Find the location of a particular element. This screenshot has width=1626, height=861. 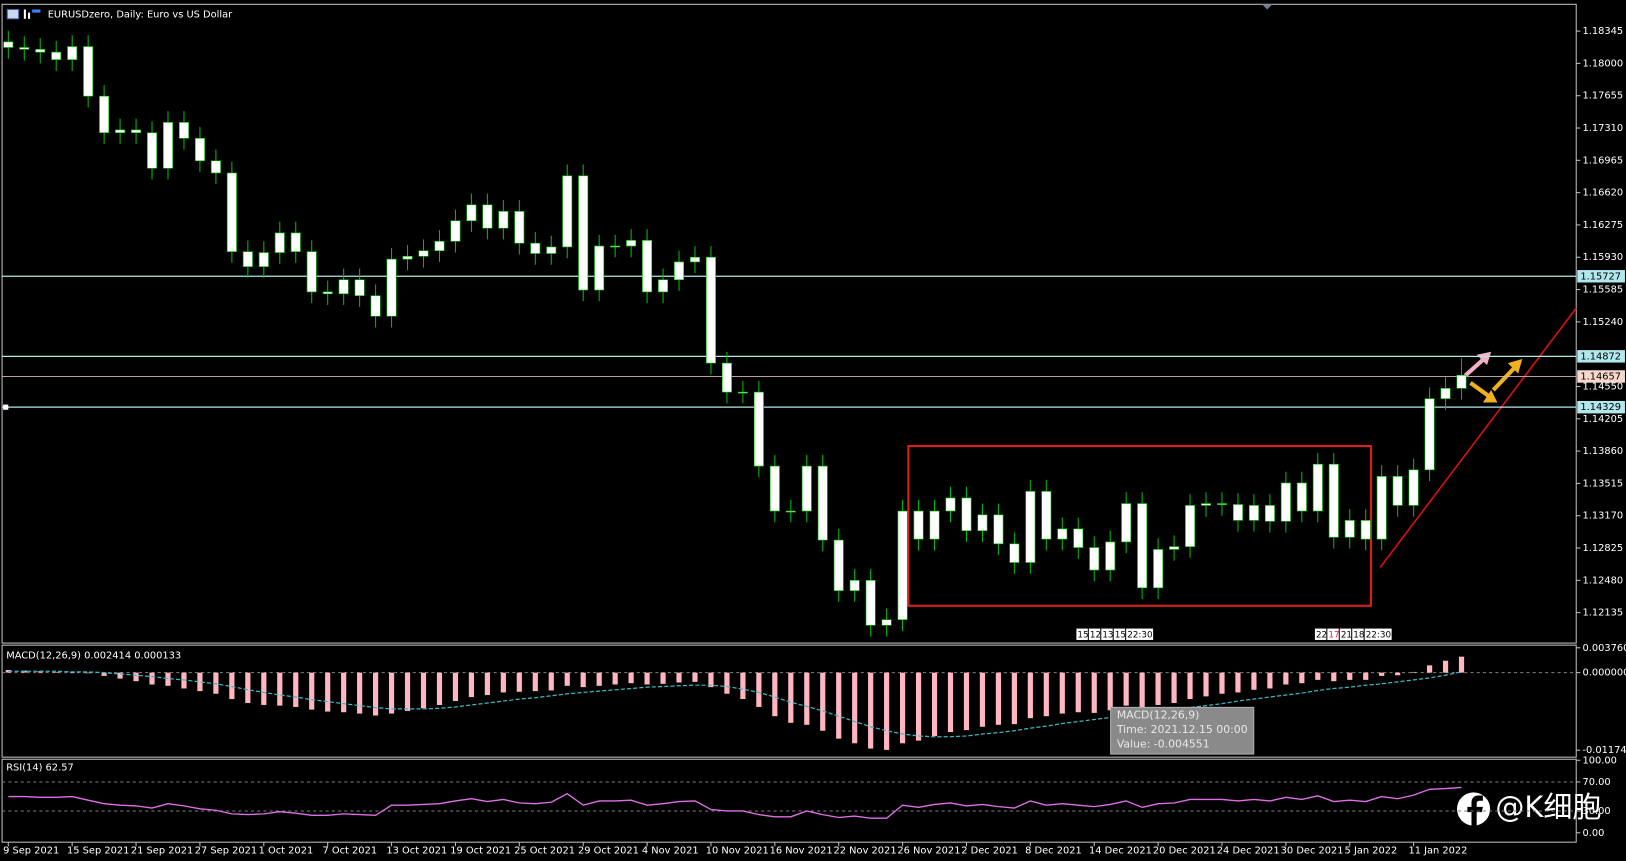

x-tick-label: 7 Oct 2021 is located at coordinates (350, 850).